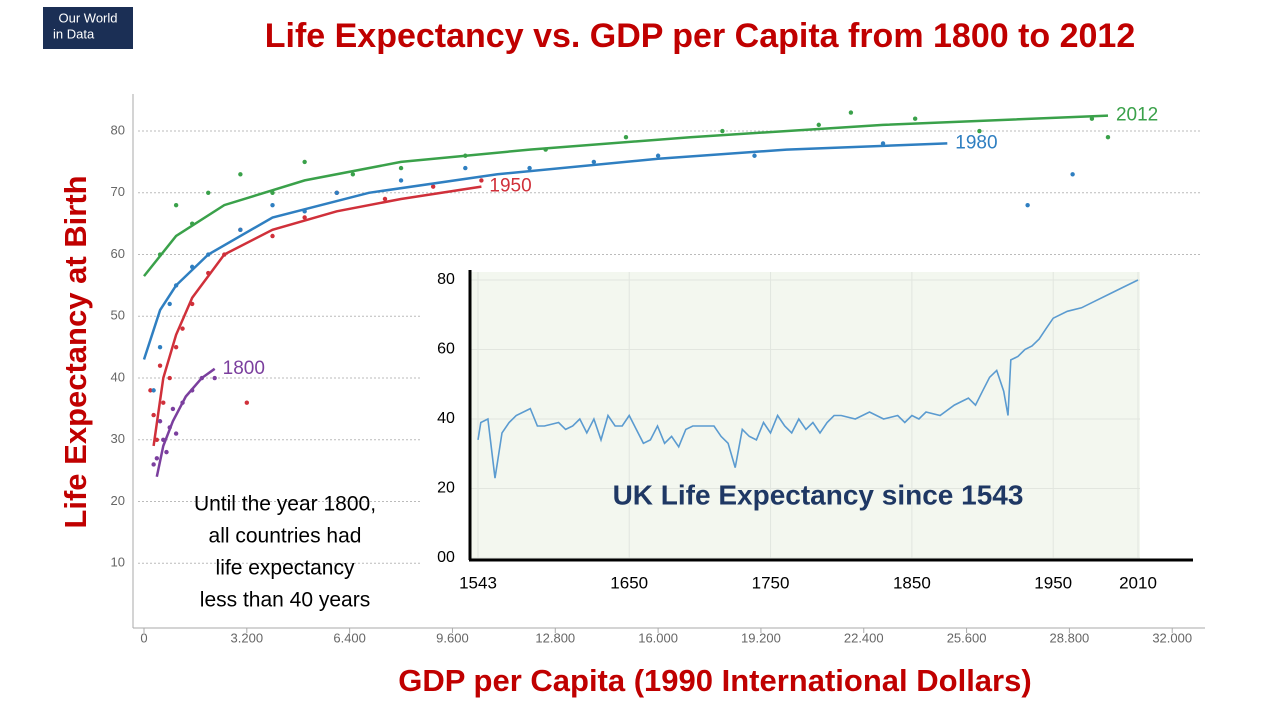 The width and height of the screenshot is (1280, 720). What do you see at coordinates (629, 582) in the screenshot?
I see `x-tick-label: 1650` at bounding box center [629, 582].